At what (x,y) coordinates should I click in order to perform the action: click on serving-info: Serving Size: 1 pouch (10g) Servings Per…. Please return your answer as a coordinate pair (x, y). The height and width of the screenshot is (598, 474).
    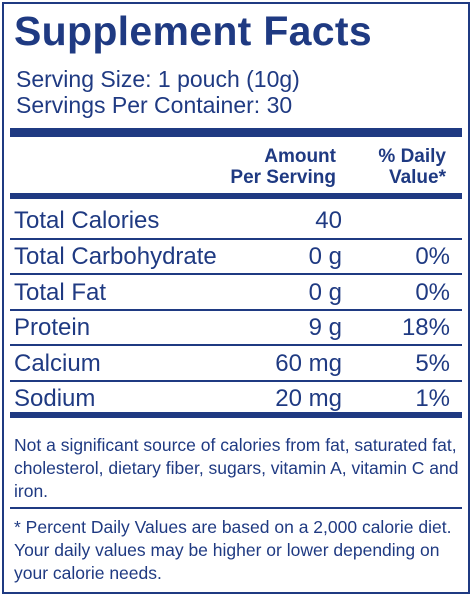
    Looking at the image, I should click on (158, 92).